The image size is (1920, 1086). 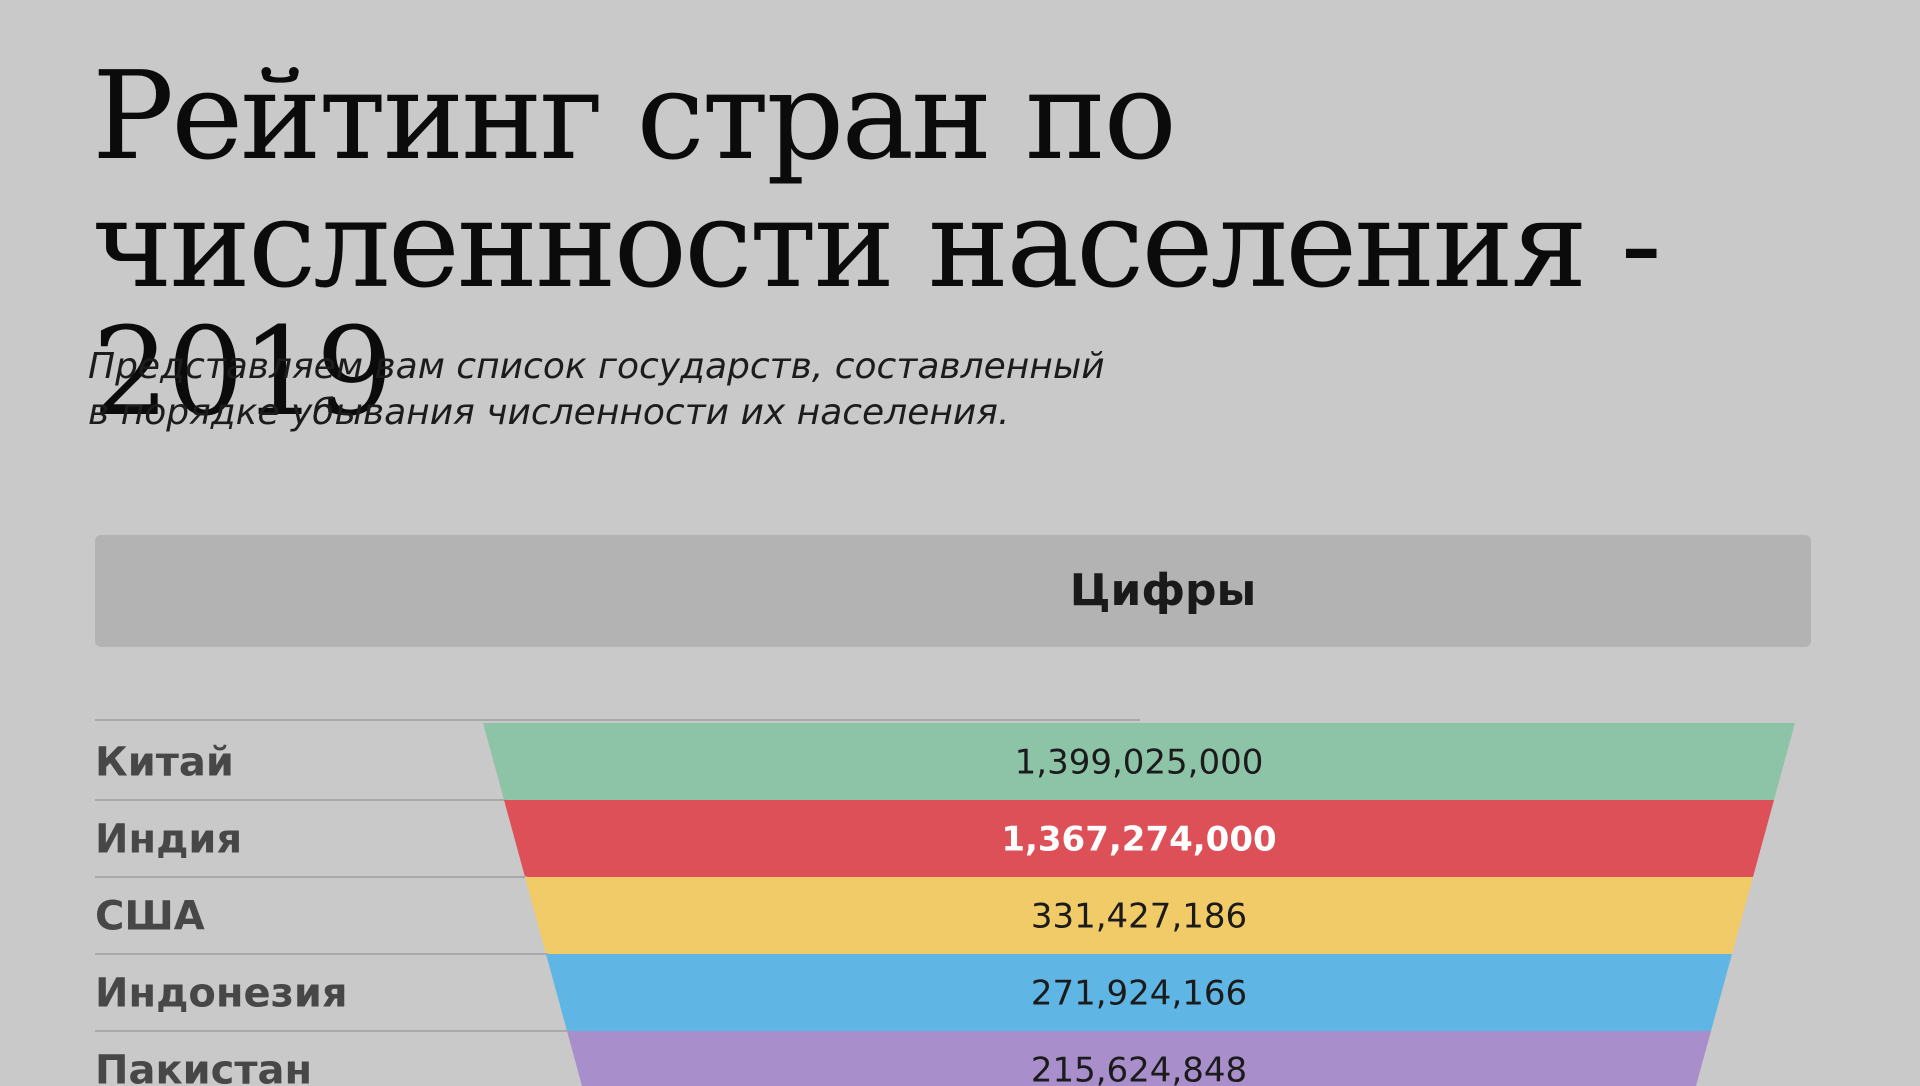 I want to click on population-value-label: 271,924,166, so click(x=1139, y=994).